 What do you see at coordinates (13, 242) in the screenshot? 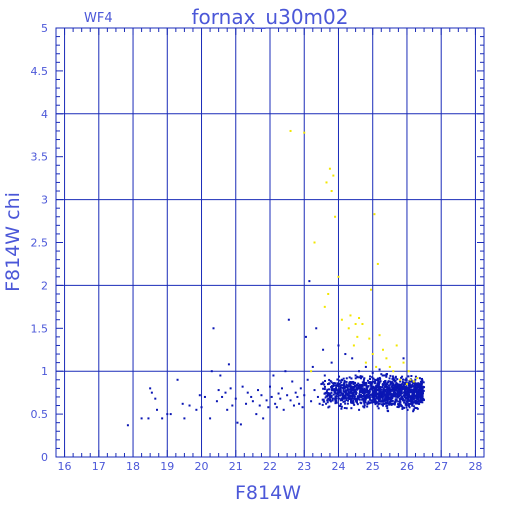
I see `y-axis-label: F814W chi` at bounding box center [13, 242].